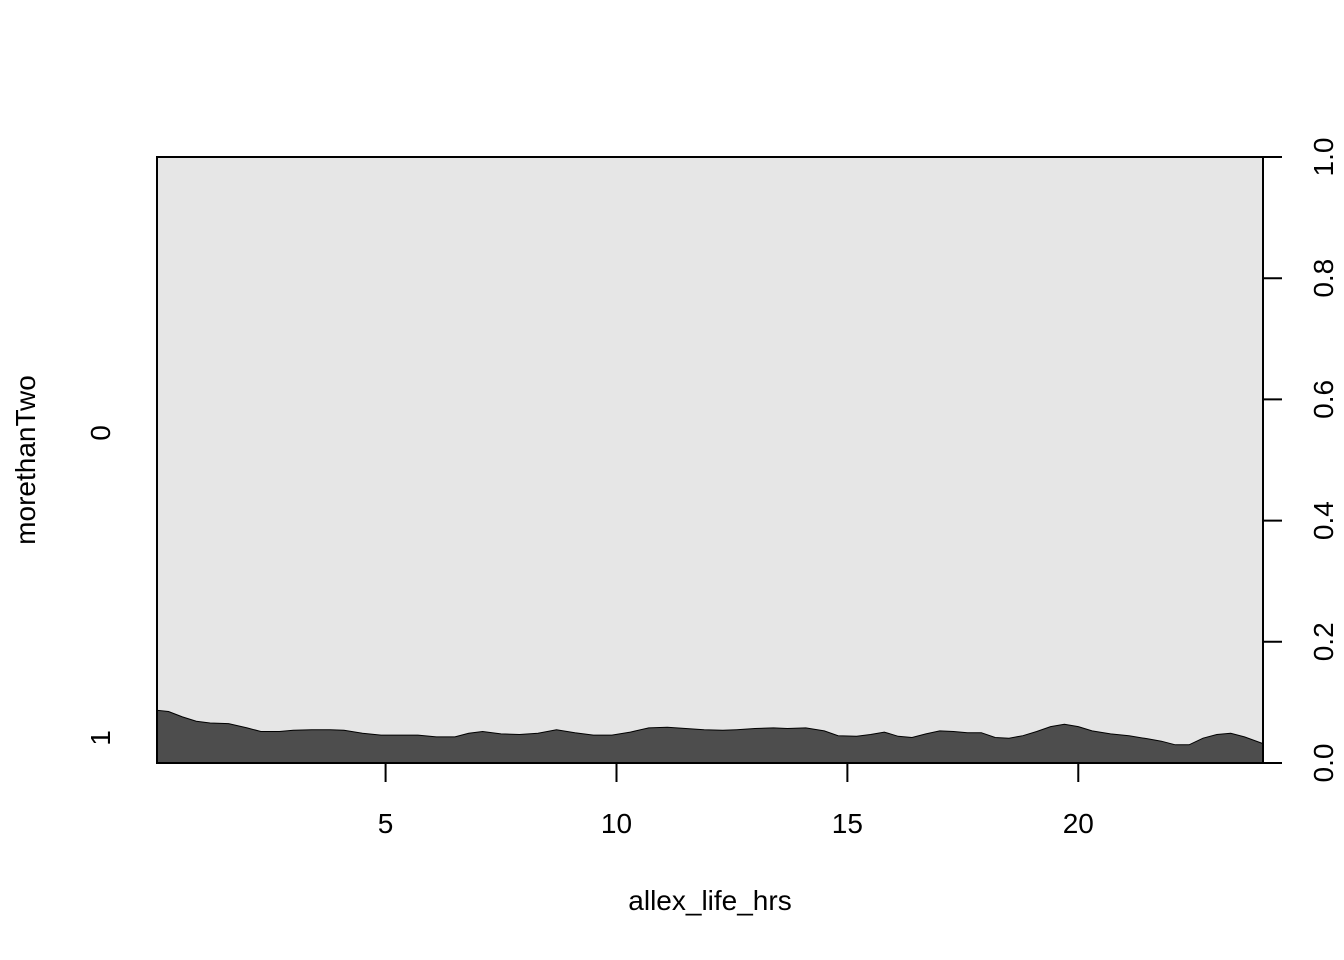 The height and width of the screenshot is (960, 1344). I want to click on y-right-tick-label: 0.0, so click(1323, 763).